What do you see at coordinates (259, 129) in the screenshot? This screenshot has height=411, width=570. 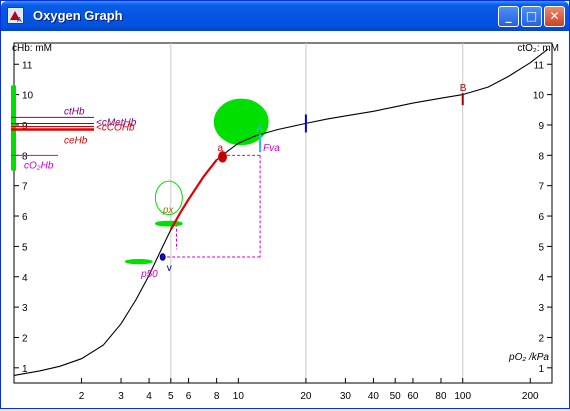 I see `point-label: A` at bounding box center [259, 129].